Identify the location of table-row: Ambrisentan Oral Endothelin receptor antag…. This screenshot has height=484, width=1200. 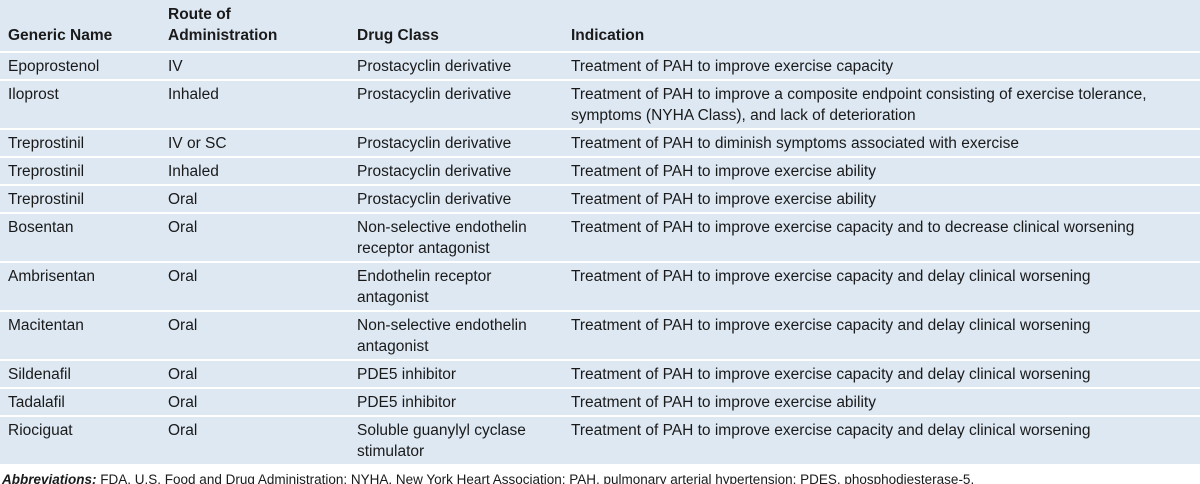
(600, 286).